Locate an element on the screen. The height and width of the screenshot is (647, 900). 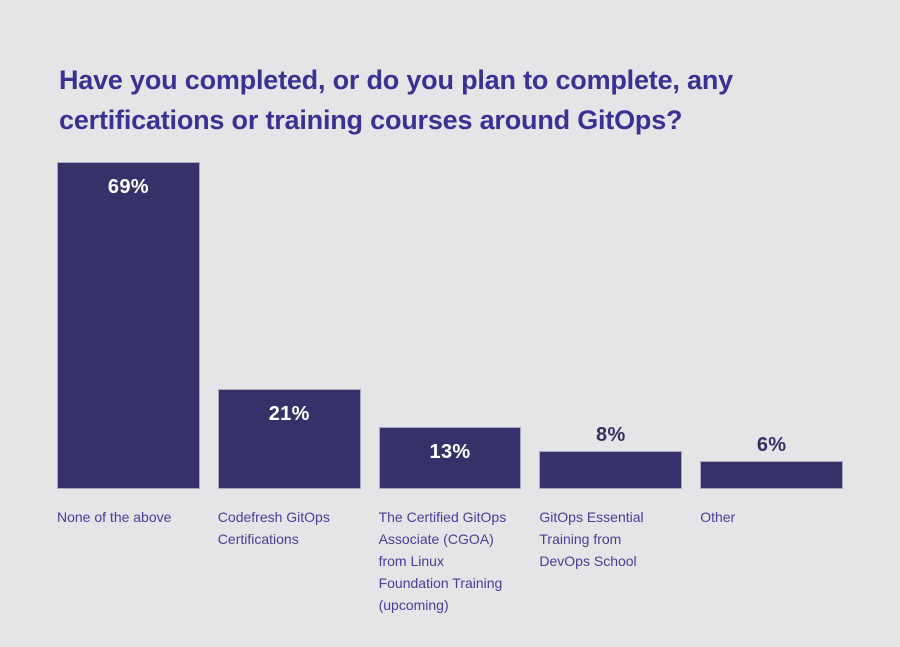
bar-value-label: 21% is located at coordinates (289, 414).